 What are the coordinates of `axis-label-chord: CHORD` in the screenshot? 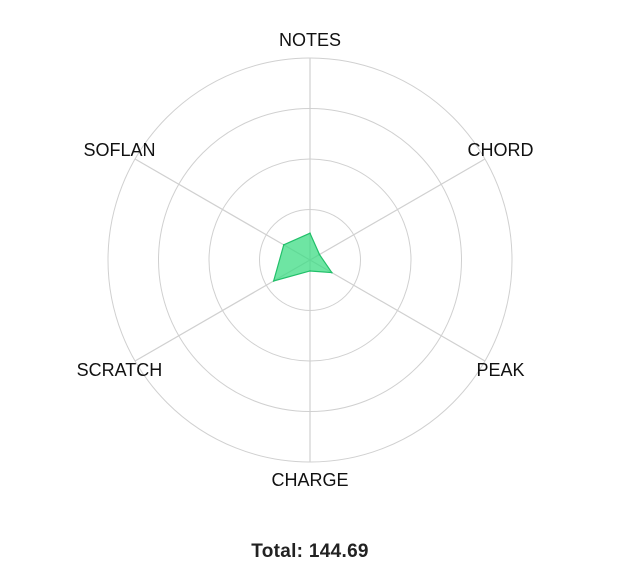 It's located at (501, 150).